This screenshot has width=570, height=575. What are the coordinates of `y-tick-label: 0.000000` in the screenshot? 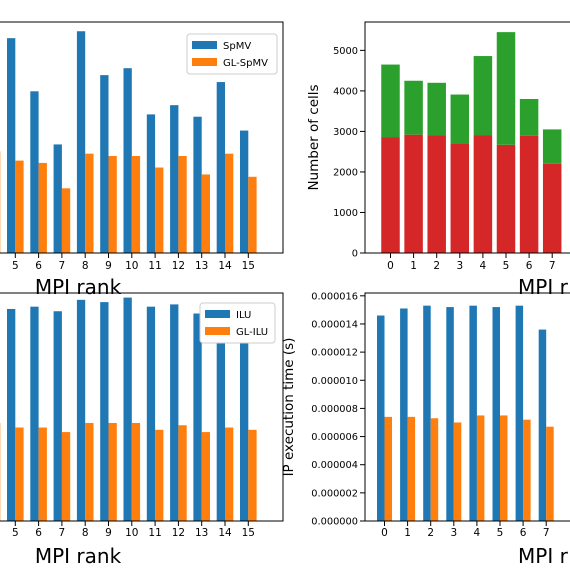 It's located at (334, 522).